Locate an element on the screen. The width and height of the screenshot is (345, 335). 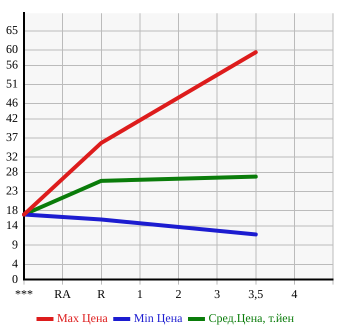
y-tick-label: 51 is located at coordinates (12, 83).